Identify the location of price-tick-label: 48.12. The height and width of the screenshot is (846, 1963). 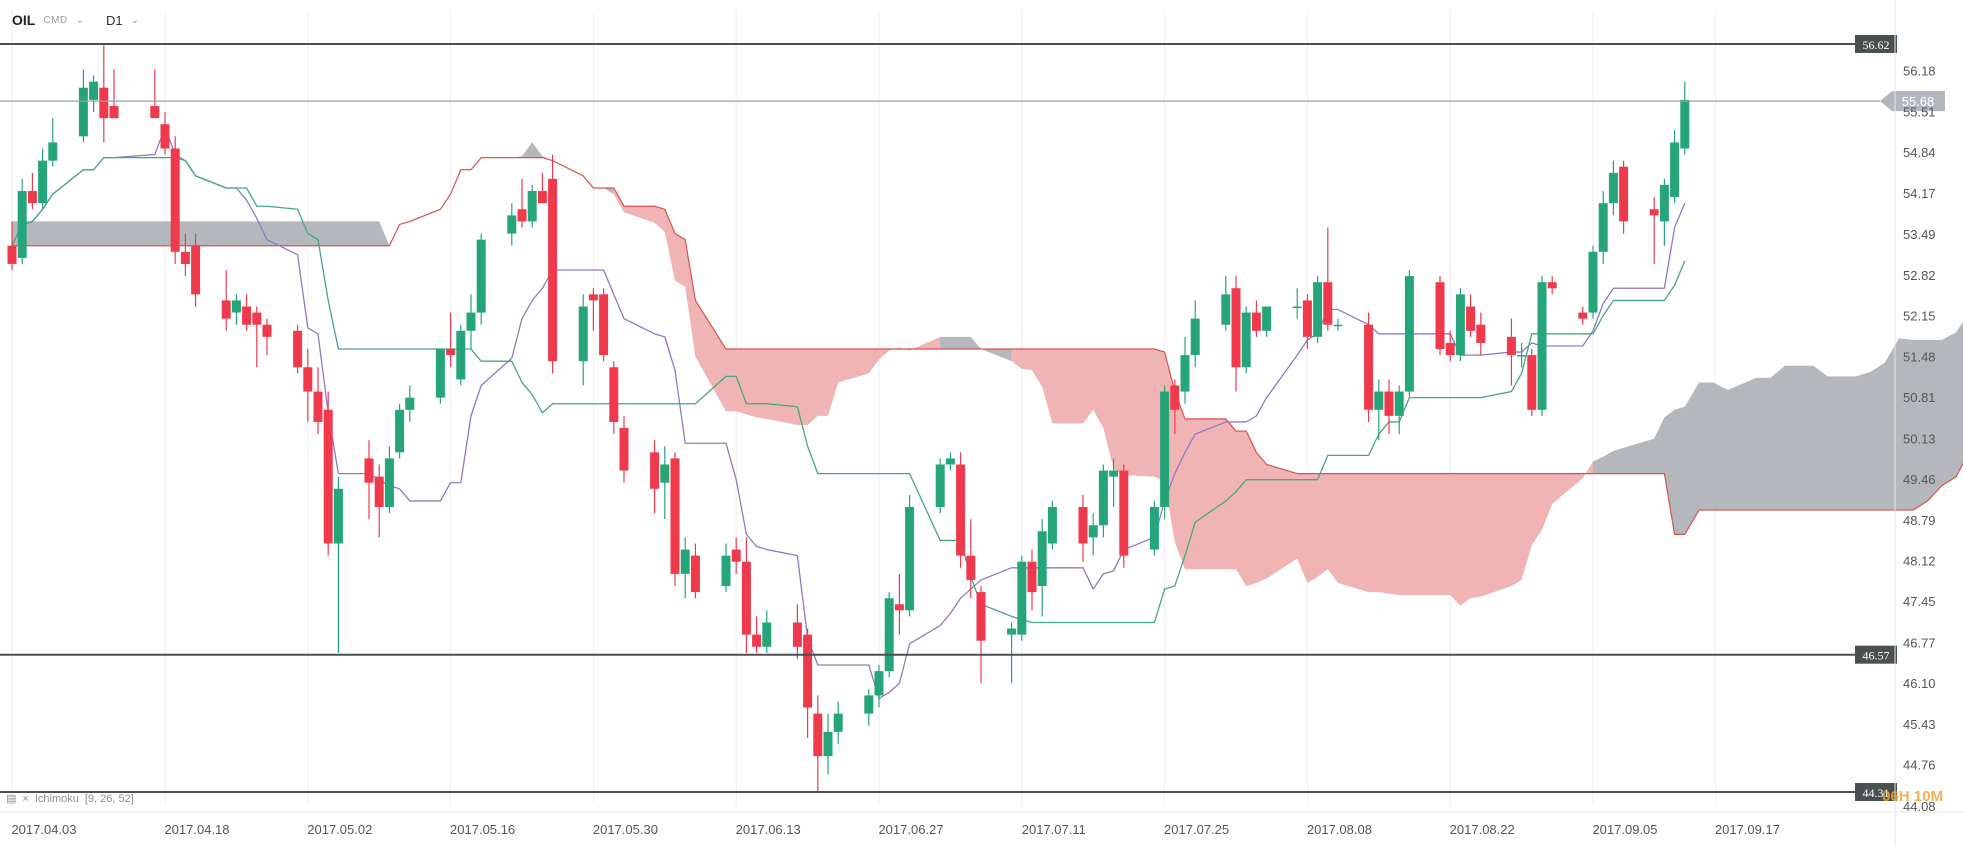
(1919, 560).